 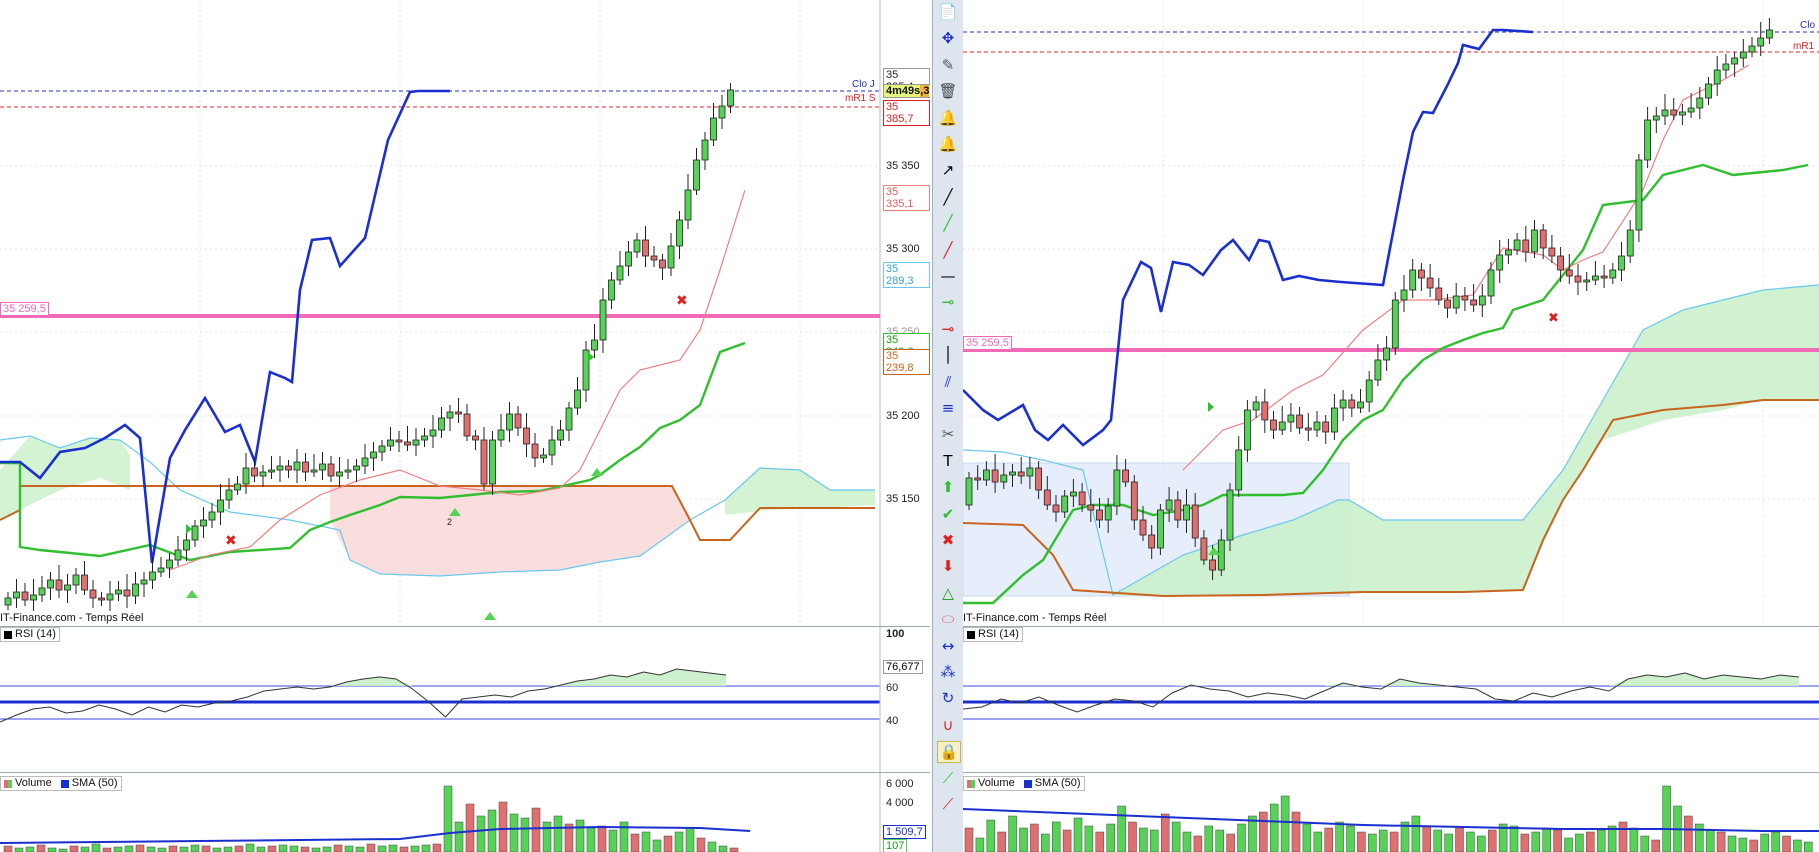 What do you see at coordinates (948, 804) in the screenshot?
I see `trend-icon: ⟋` at bounding box center [948, 804].